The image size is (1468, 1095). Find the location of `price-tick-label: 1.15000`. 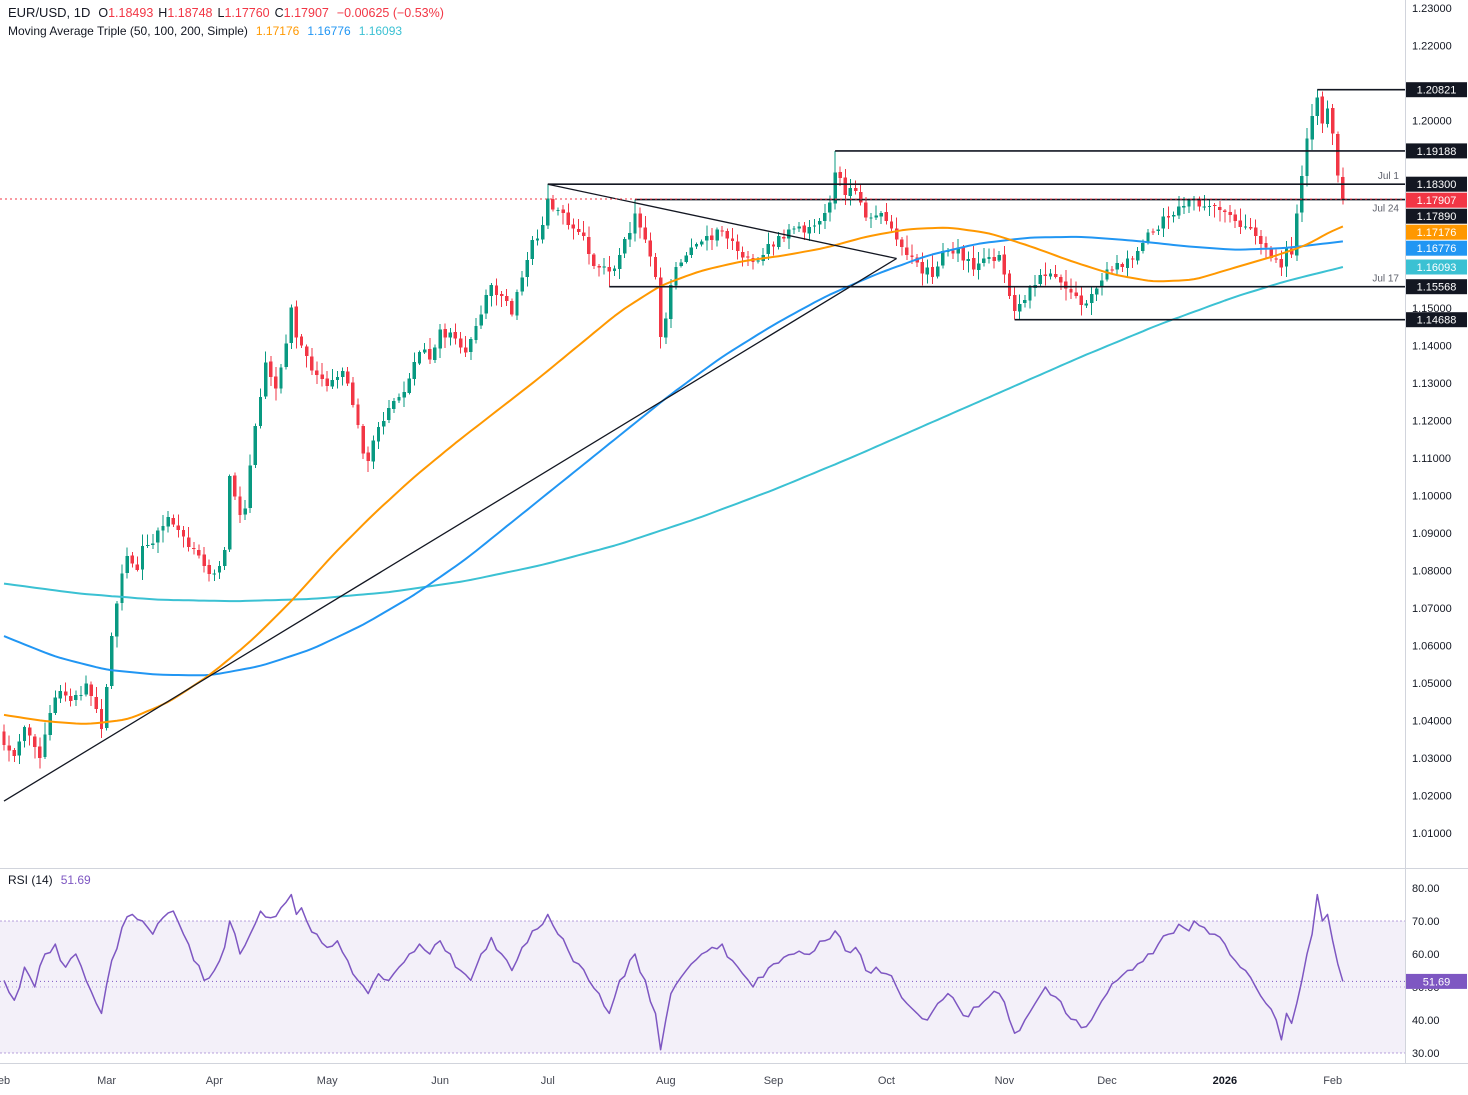

price-tick-label: 1.15000 is located at coordinates (1432, 309).